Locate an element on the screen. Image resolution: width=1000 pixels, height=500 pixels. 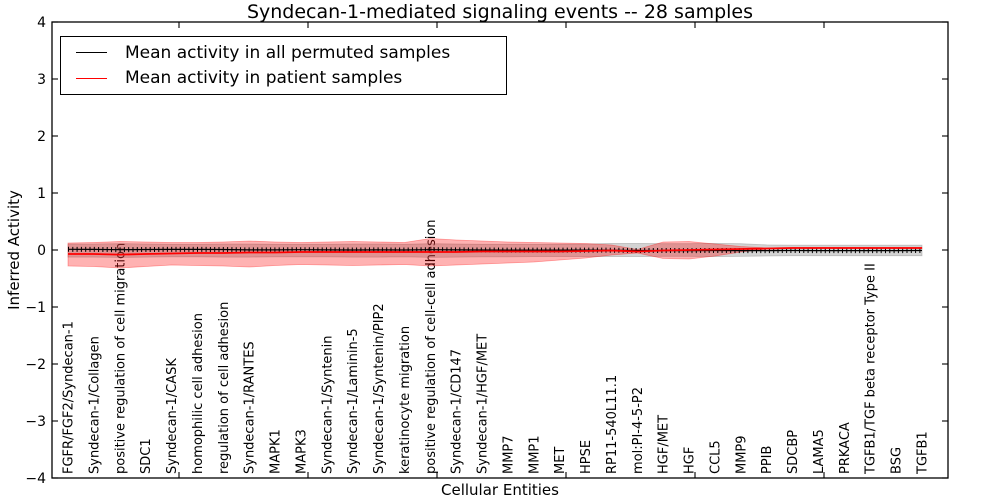
y-tick-label: 2 is located at coordinates (41, 137).